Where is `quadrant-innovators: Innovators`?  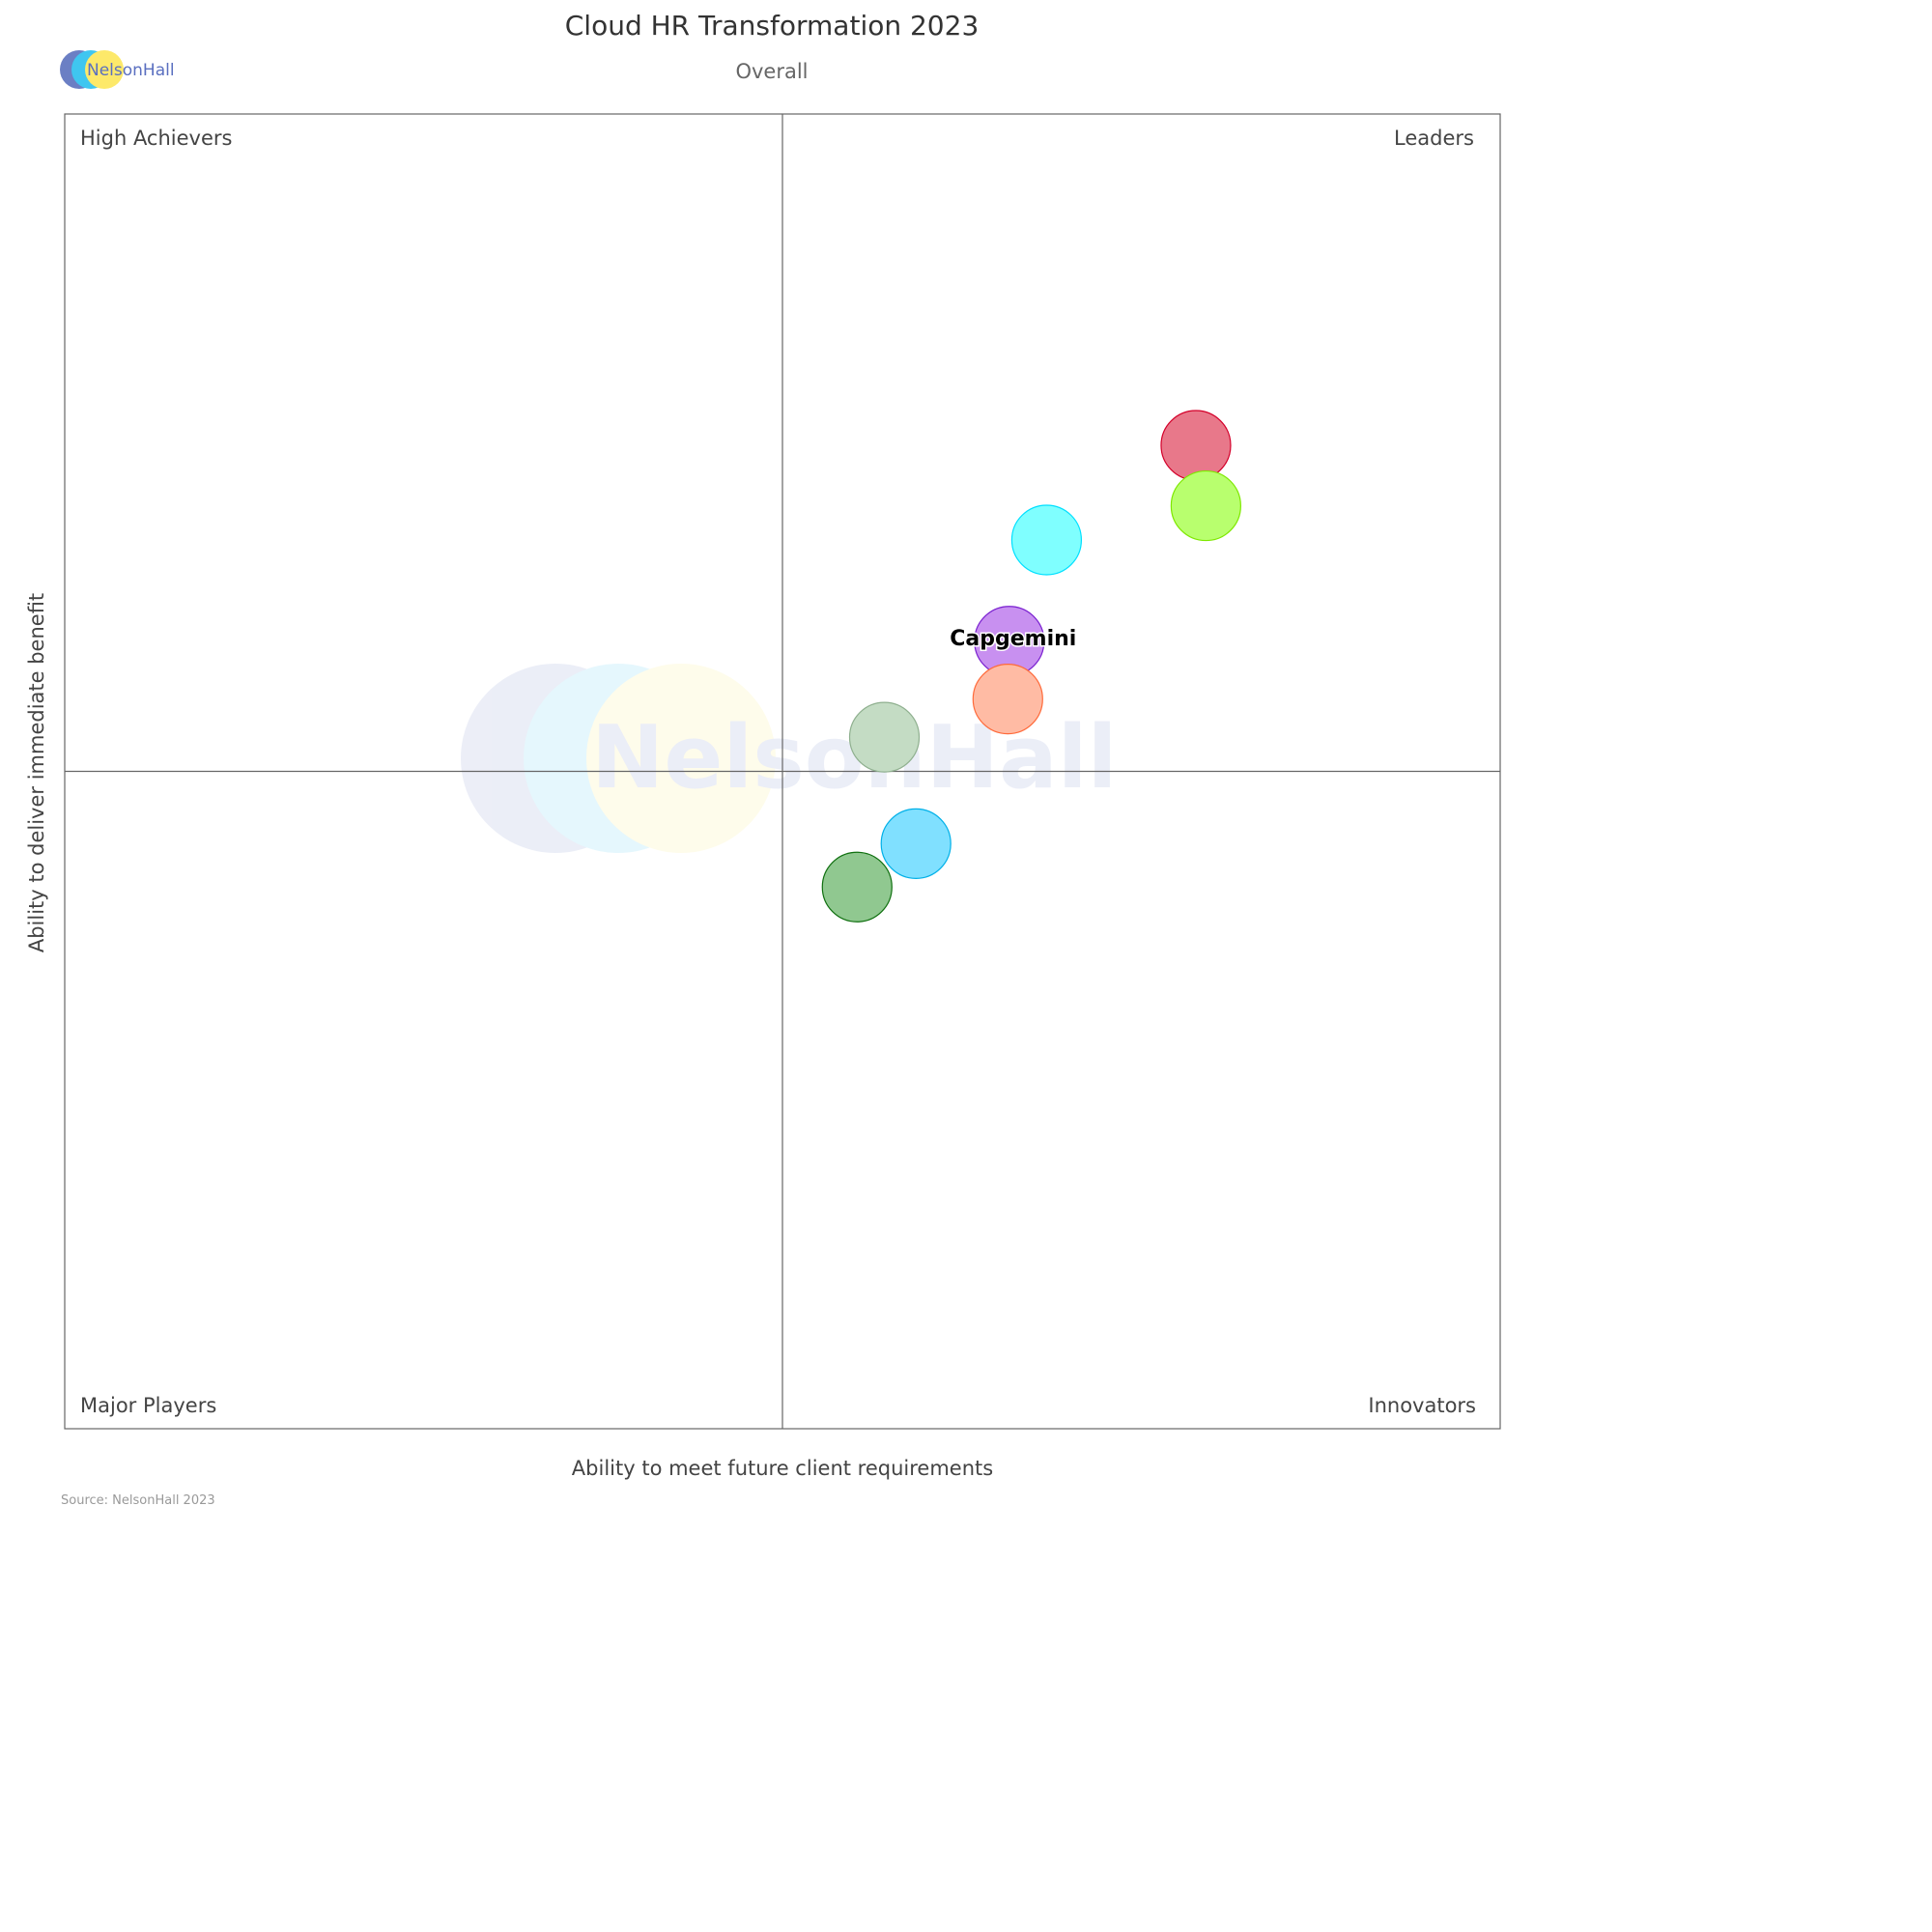 quadrant-innovators: Innovators is located at coordinates (1422, 1405).